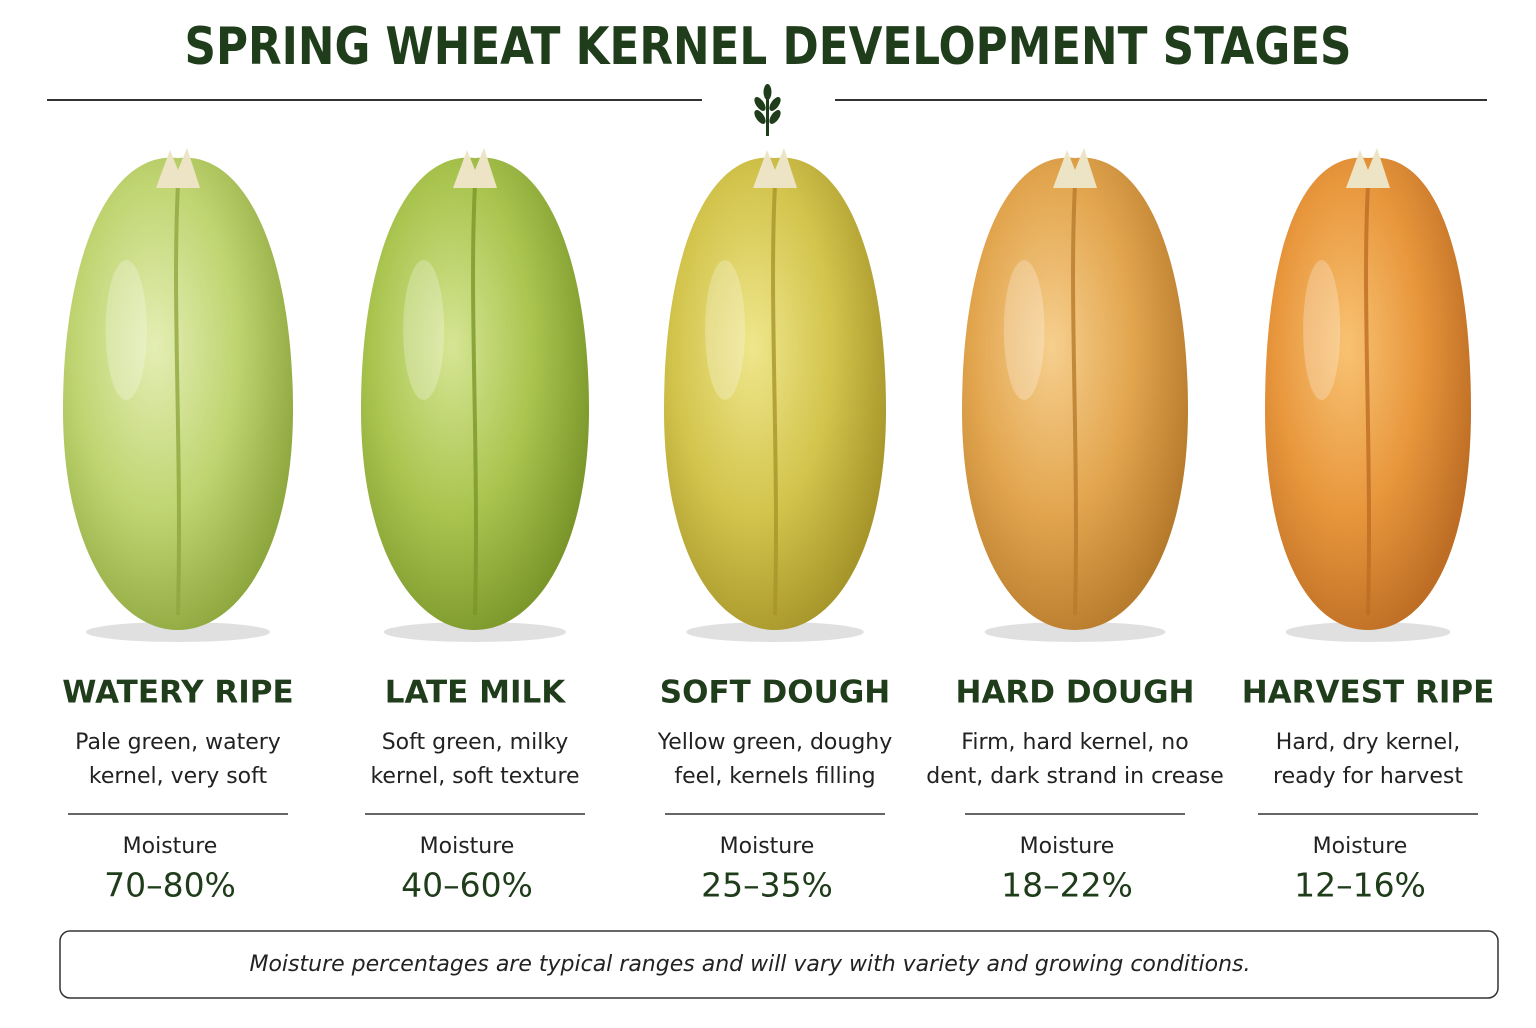 This screenshot has width=1536, height=1028. I want to click on wheat-icon, so click(767, 110).